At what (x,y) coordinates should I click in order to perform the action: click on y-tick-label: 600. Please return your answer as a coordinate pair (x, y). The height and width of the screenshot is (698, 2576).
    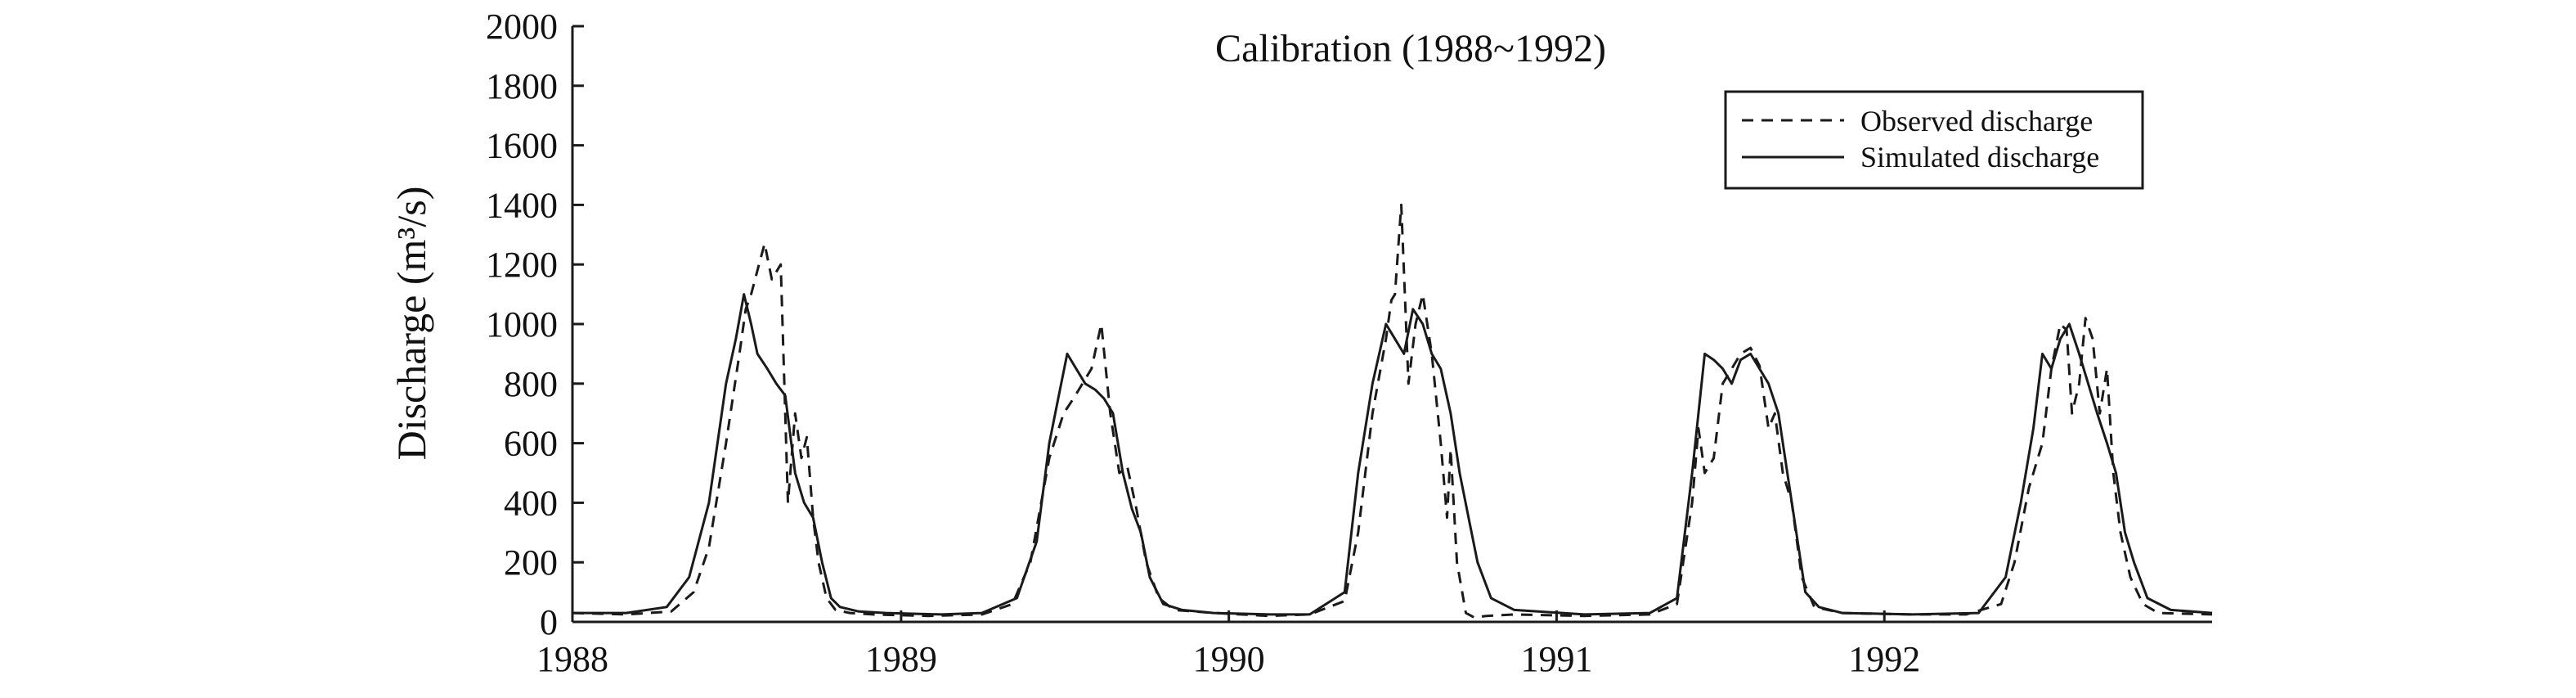
    Looking at the image, I should click on (531, 444).